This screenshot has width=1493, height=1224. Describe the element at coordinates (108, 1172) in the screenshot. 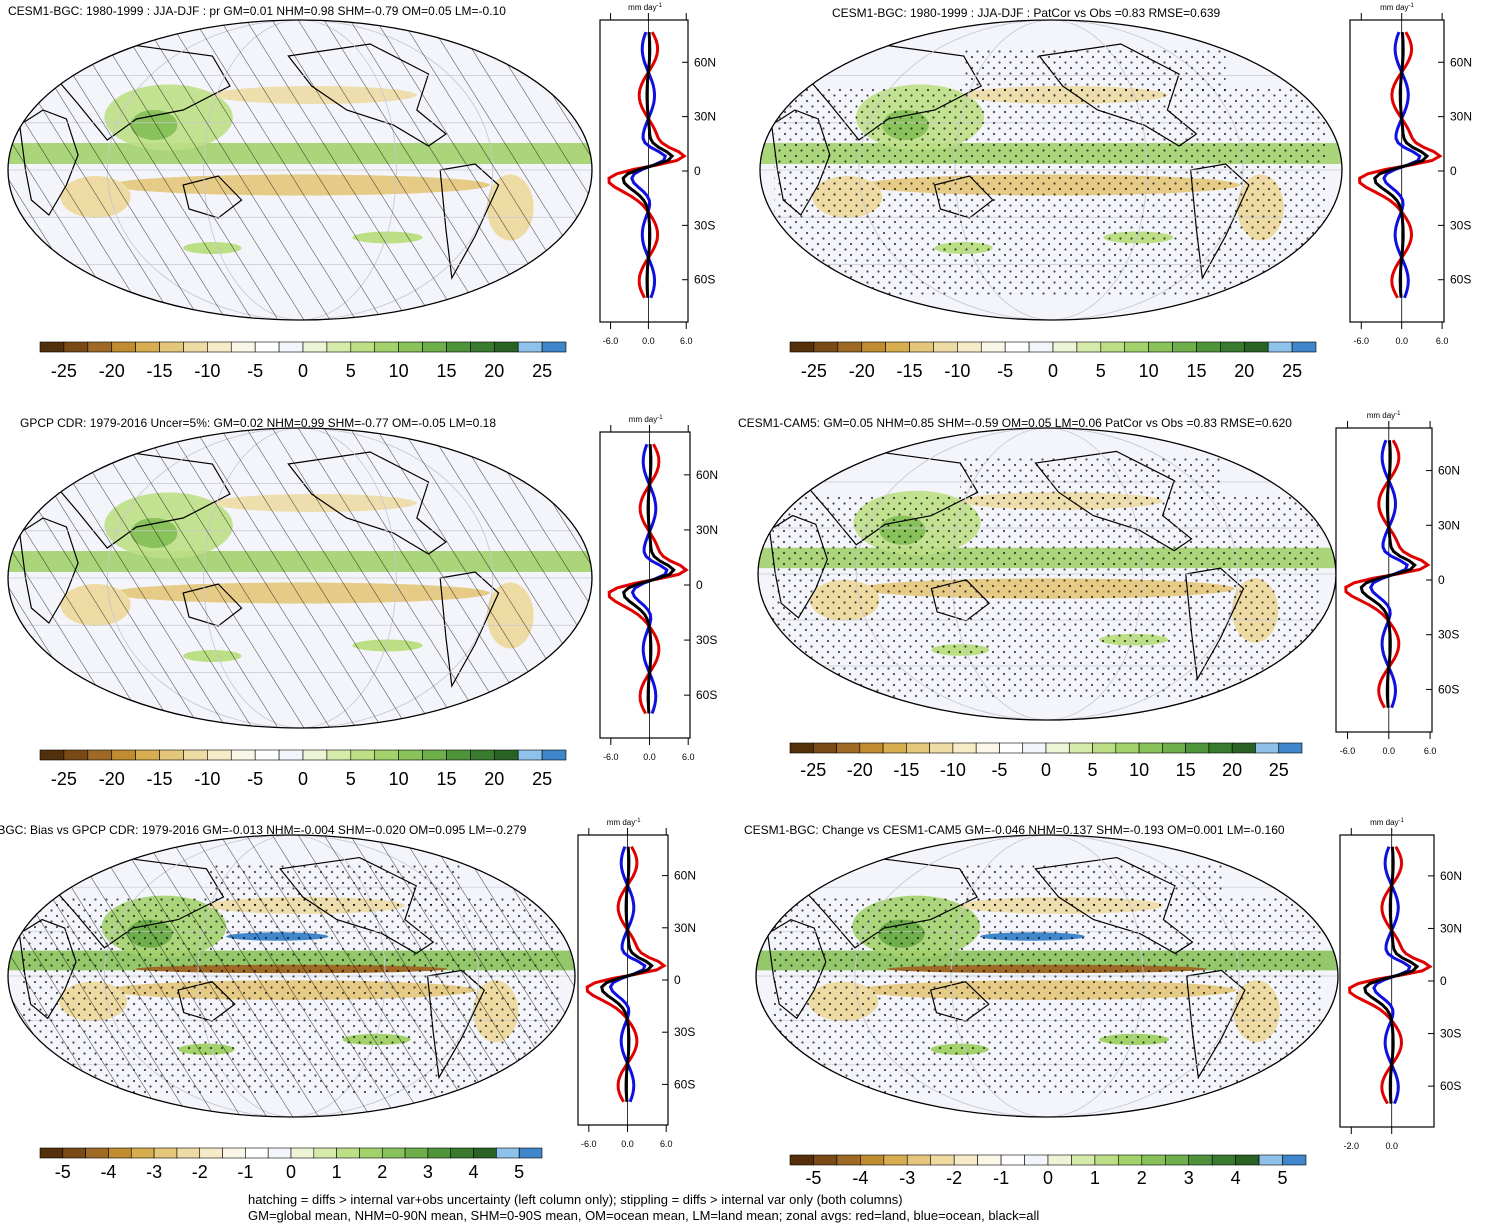

I see `colorbar-label: -4` at that location.